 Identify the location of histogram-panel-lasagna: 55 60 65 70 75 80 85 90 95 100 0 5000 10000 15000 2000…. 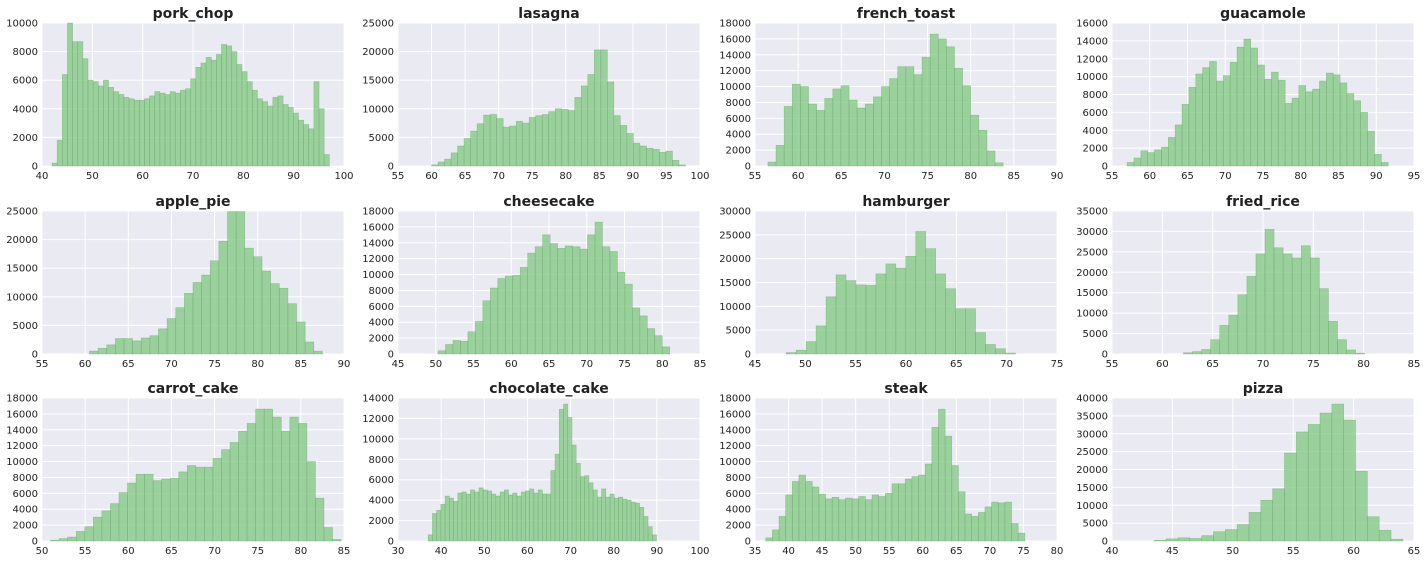
(535, 94).